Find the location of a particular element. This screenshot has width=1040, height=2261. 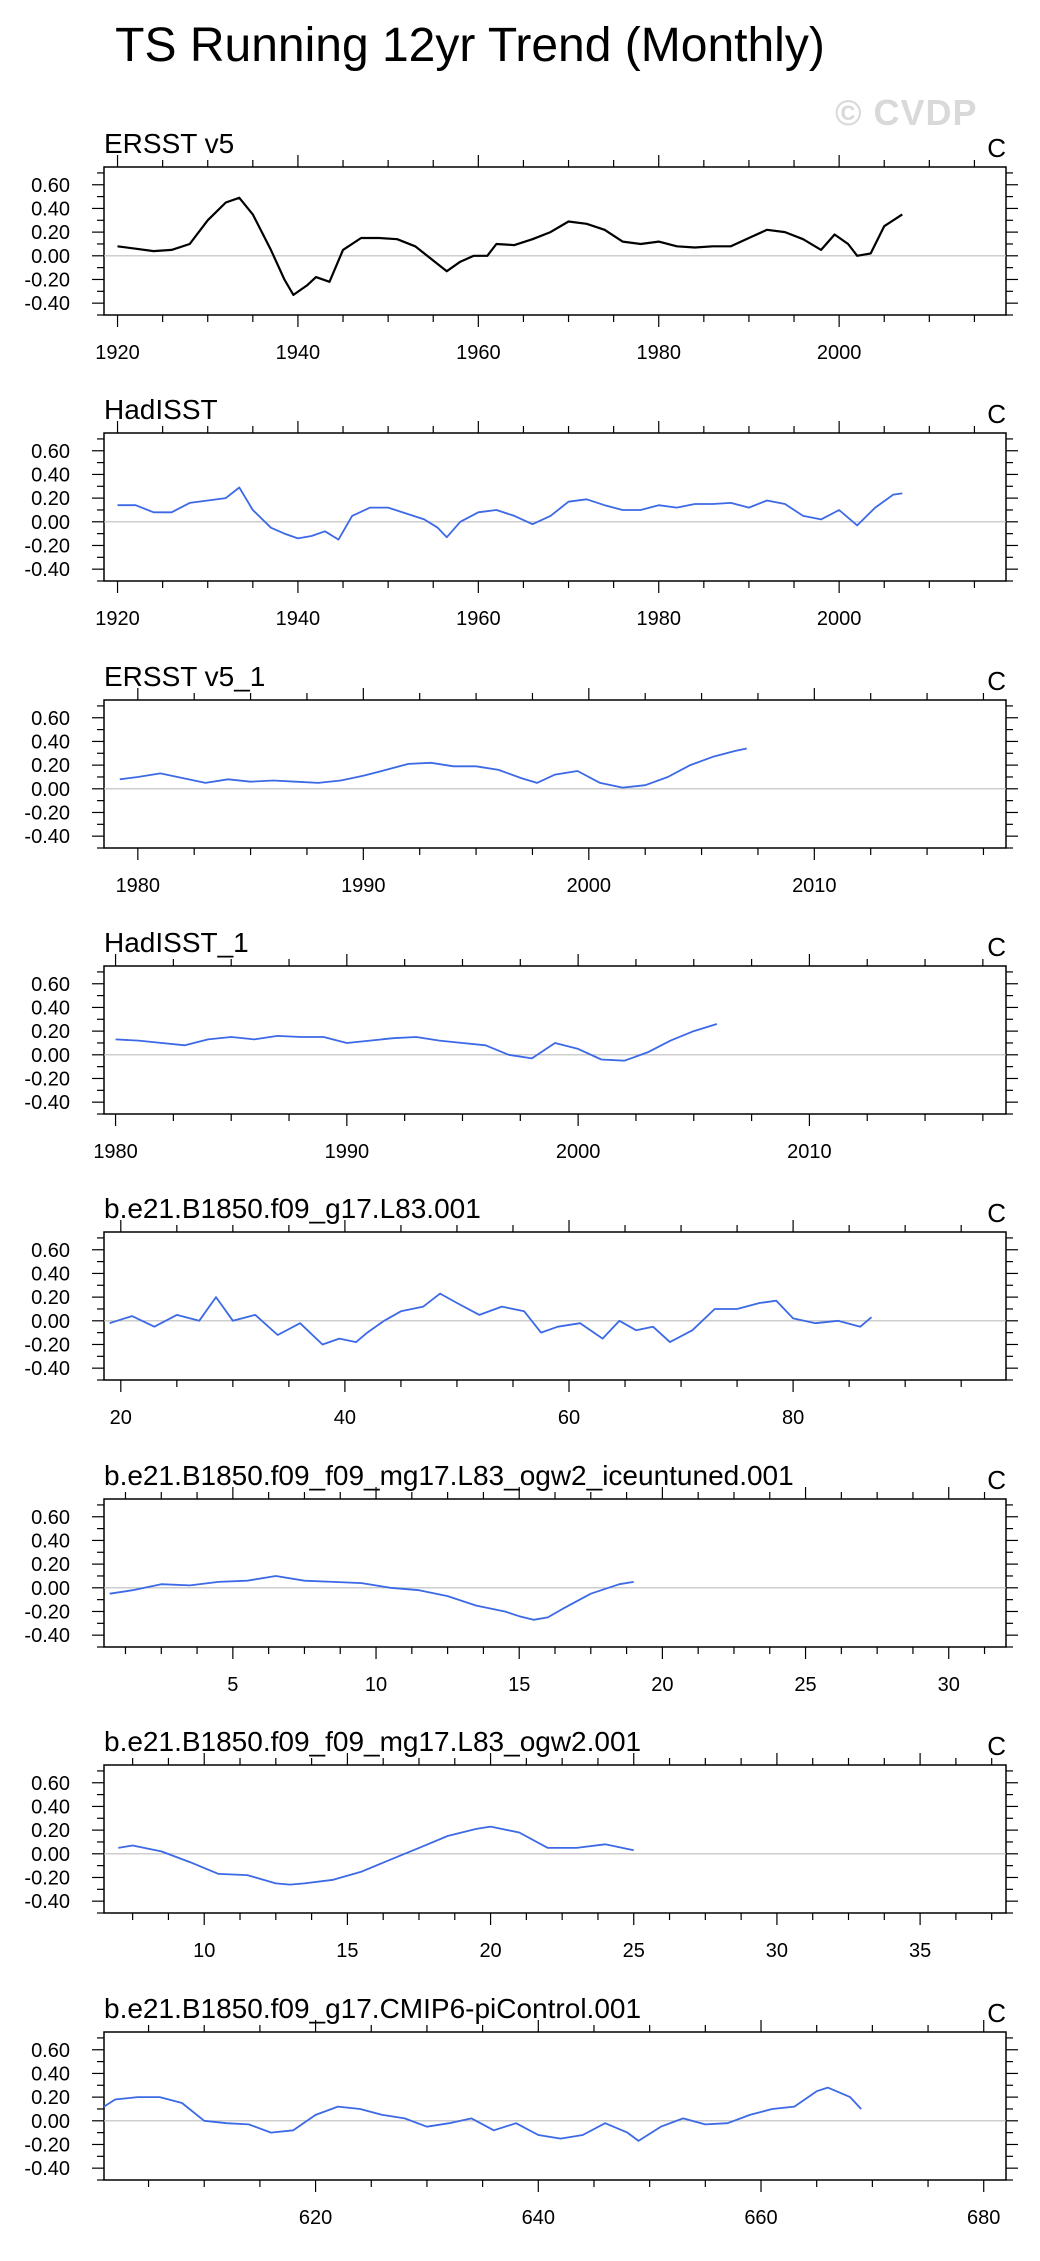

x-tick-label: 1990 is located at coordinates (363, 886).